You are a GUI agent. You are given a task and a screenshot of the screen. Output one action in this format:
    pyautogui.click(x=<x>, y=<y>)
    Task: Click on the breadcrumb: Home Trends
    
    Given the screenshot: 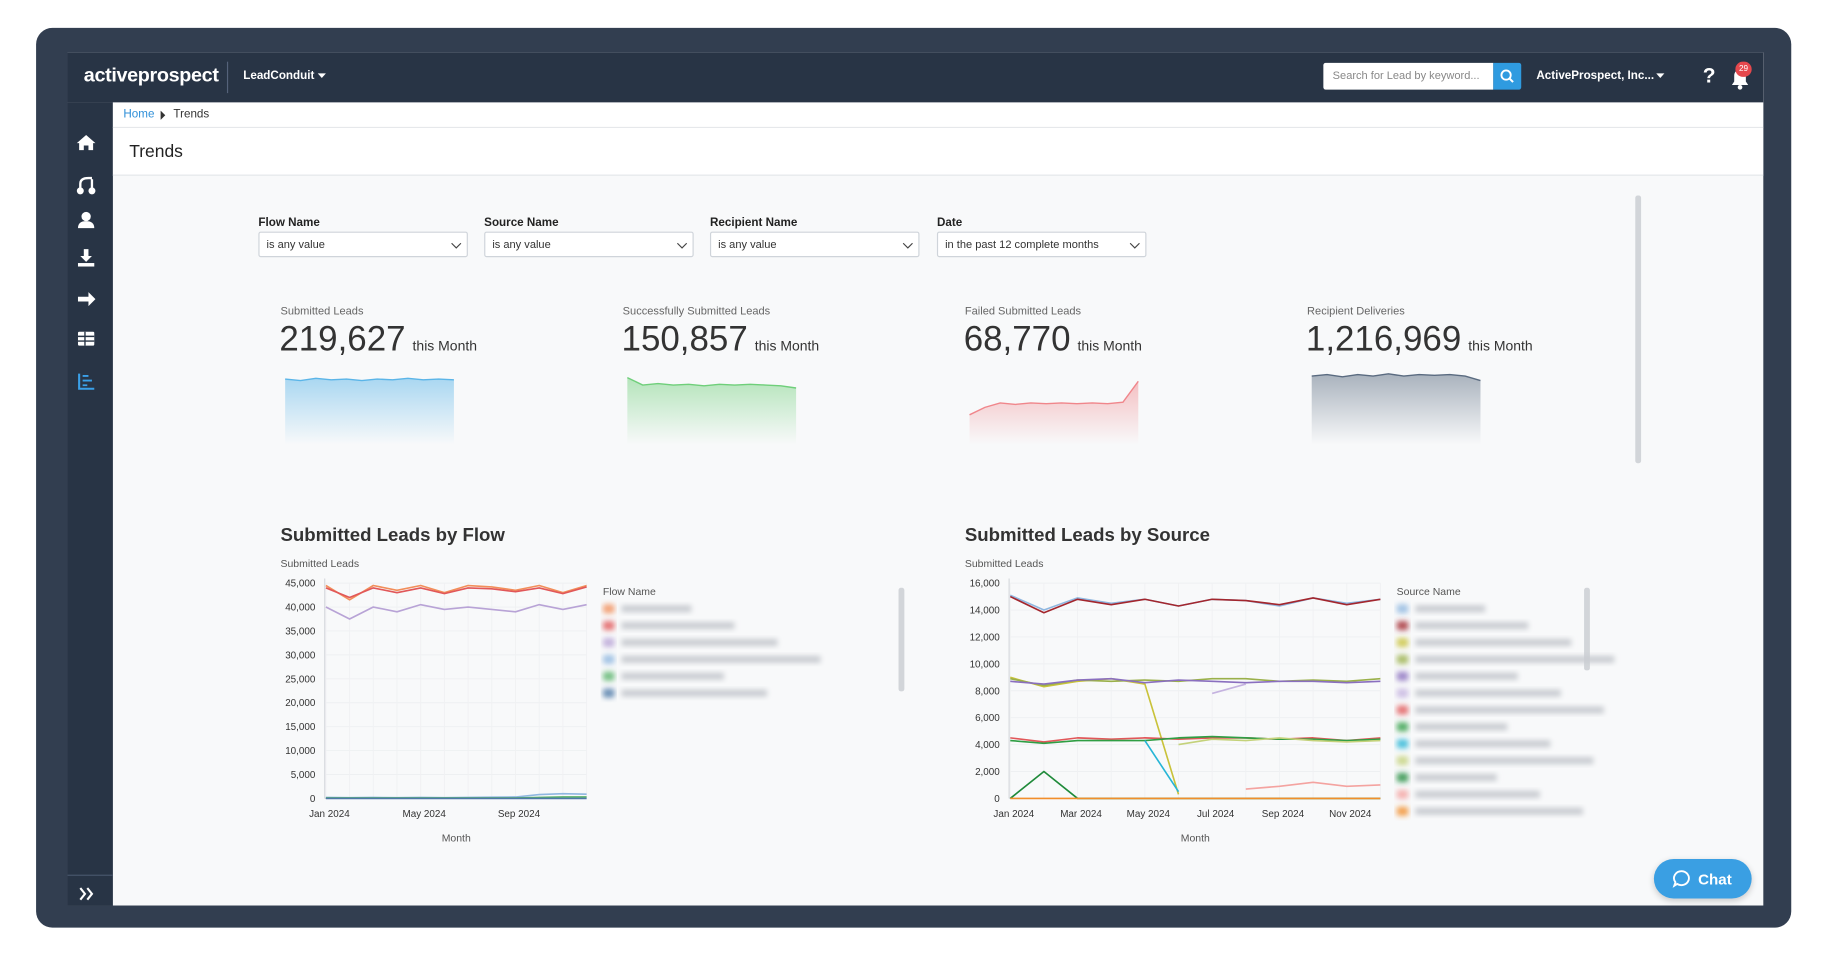 What is the action you would take?
    pyautogui.click(x=938, y=115)
    